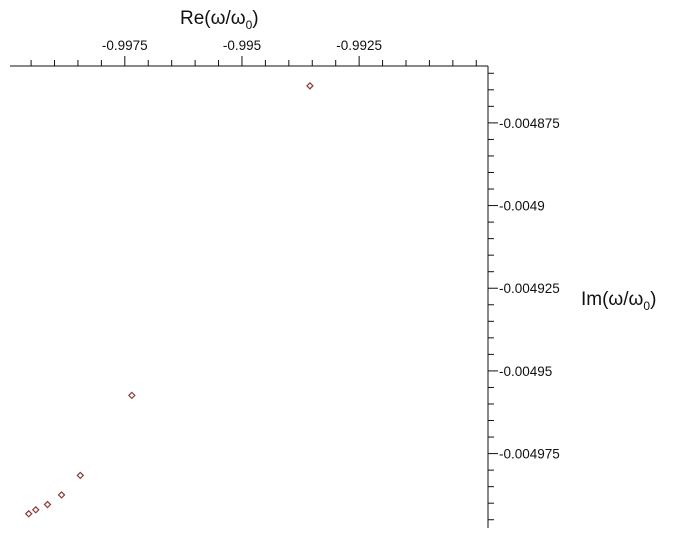  I want to click on y-axis-title: Im(ω/ω0), so click(618, 301).